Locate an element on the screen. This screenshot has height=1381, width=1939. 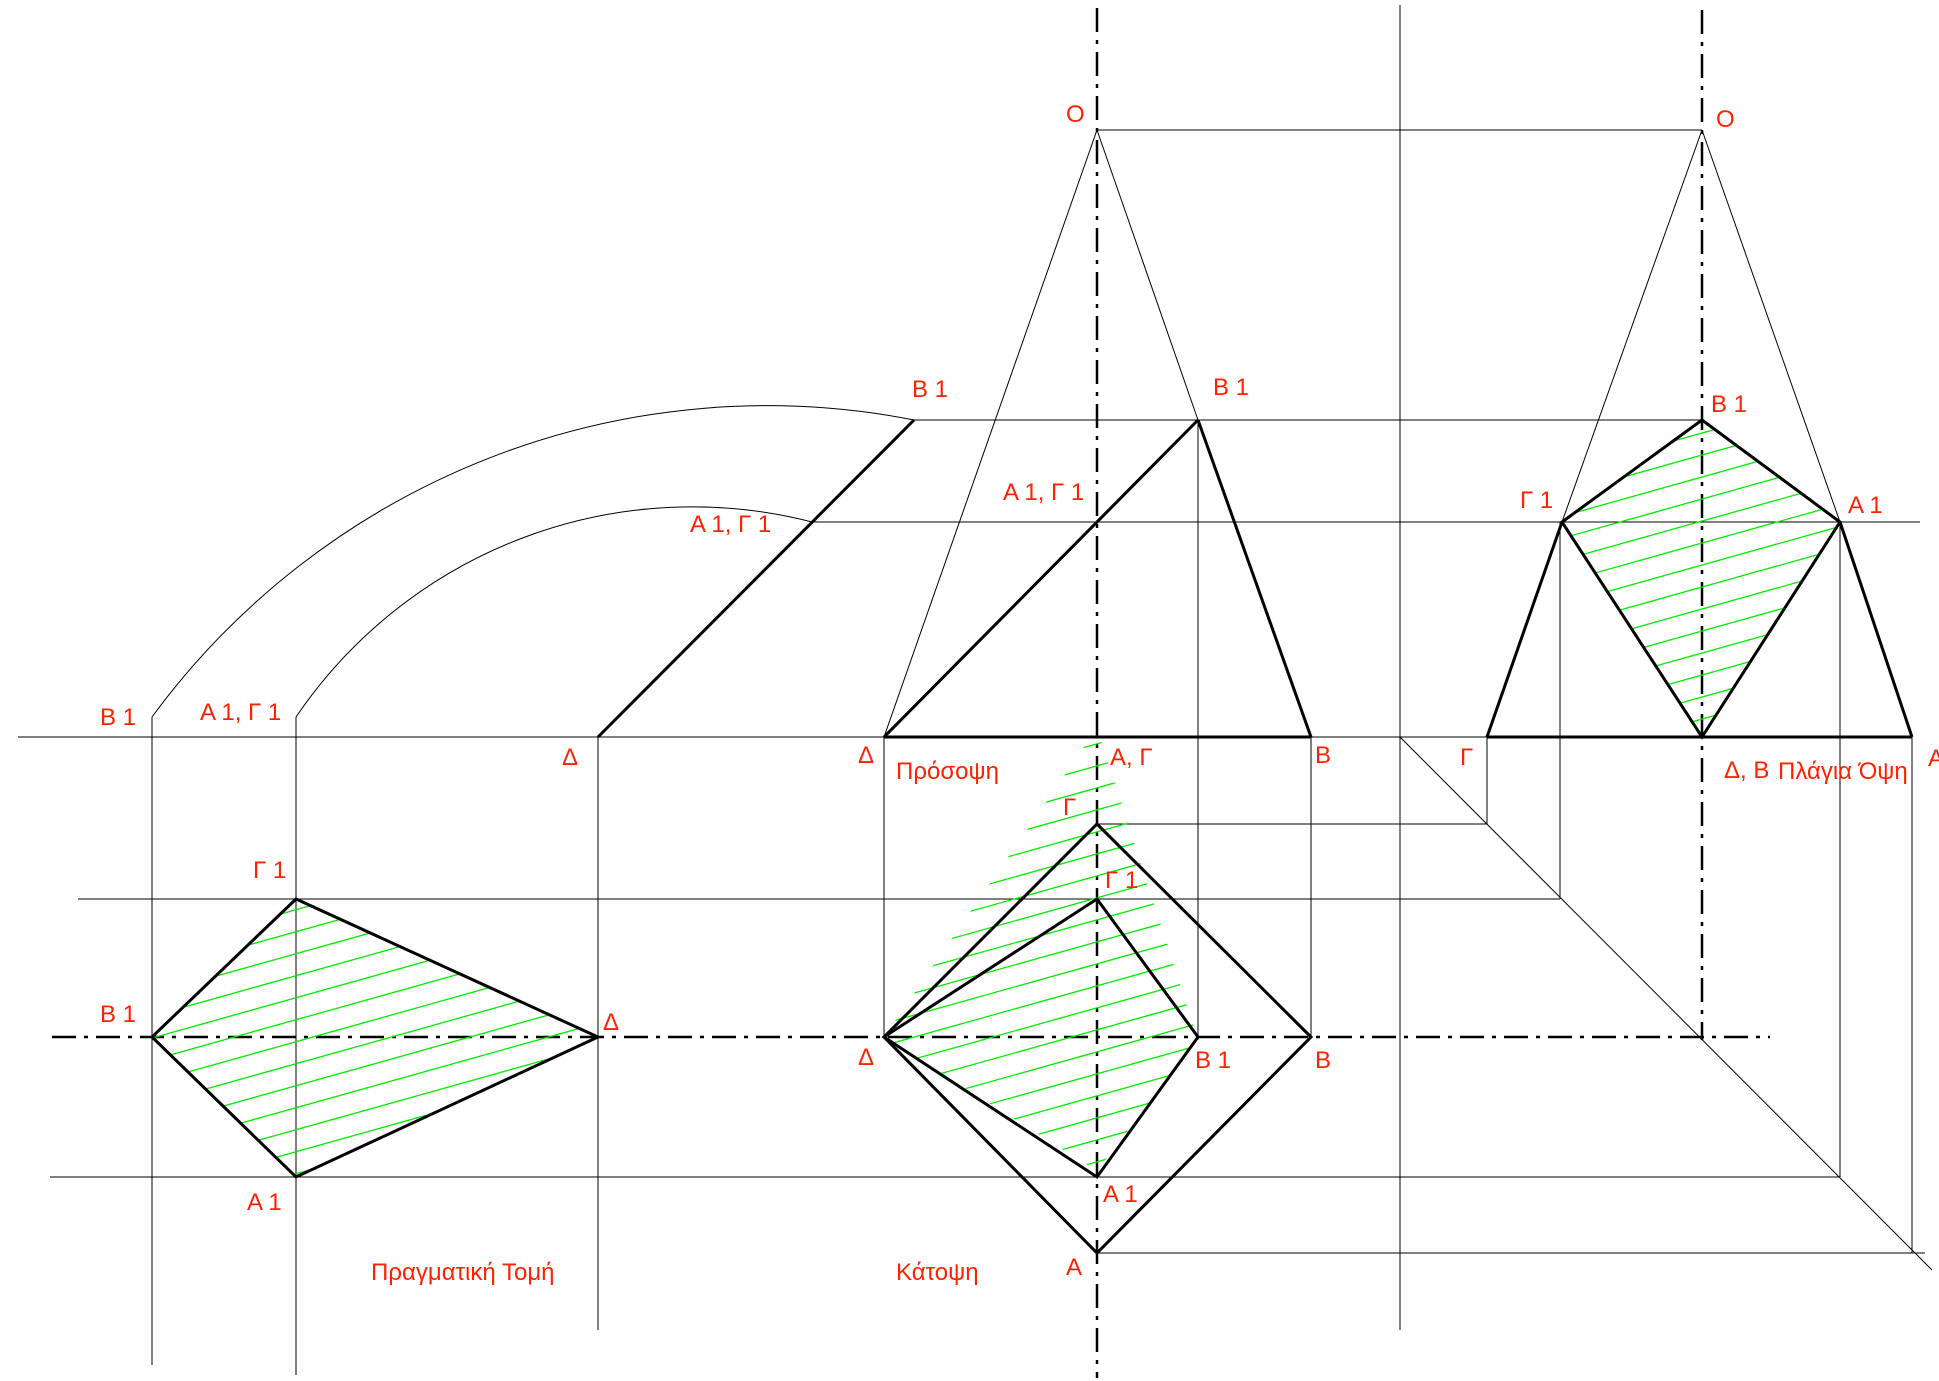
label-front-a-g: A, Γ is located at coordinates (1131, 757).